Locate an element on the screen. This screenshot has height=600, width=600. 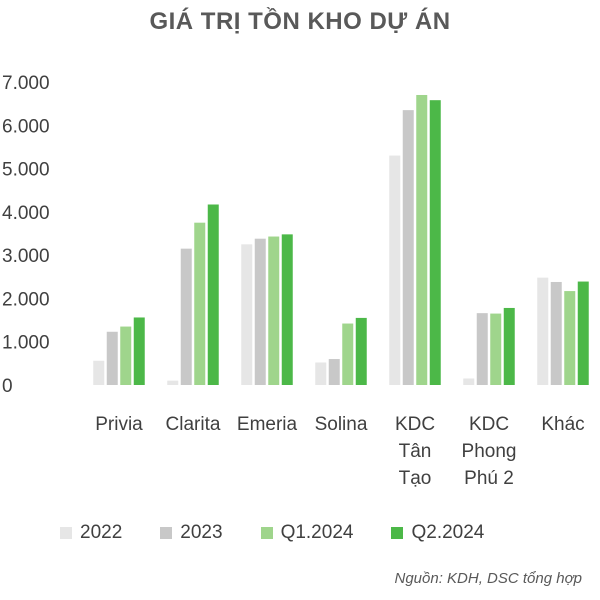
x-tick-label: Emeria is located at coordinates (267, 424).